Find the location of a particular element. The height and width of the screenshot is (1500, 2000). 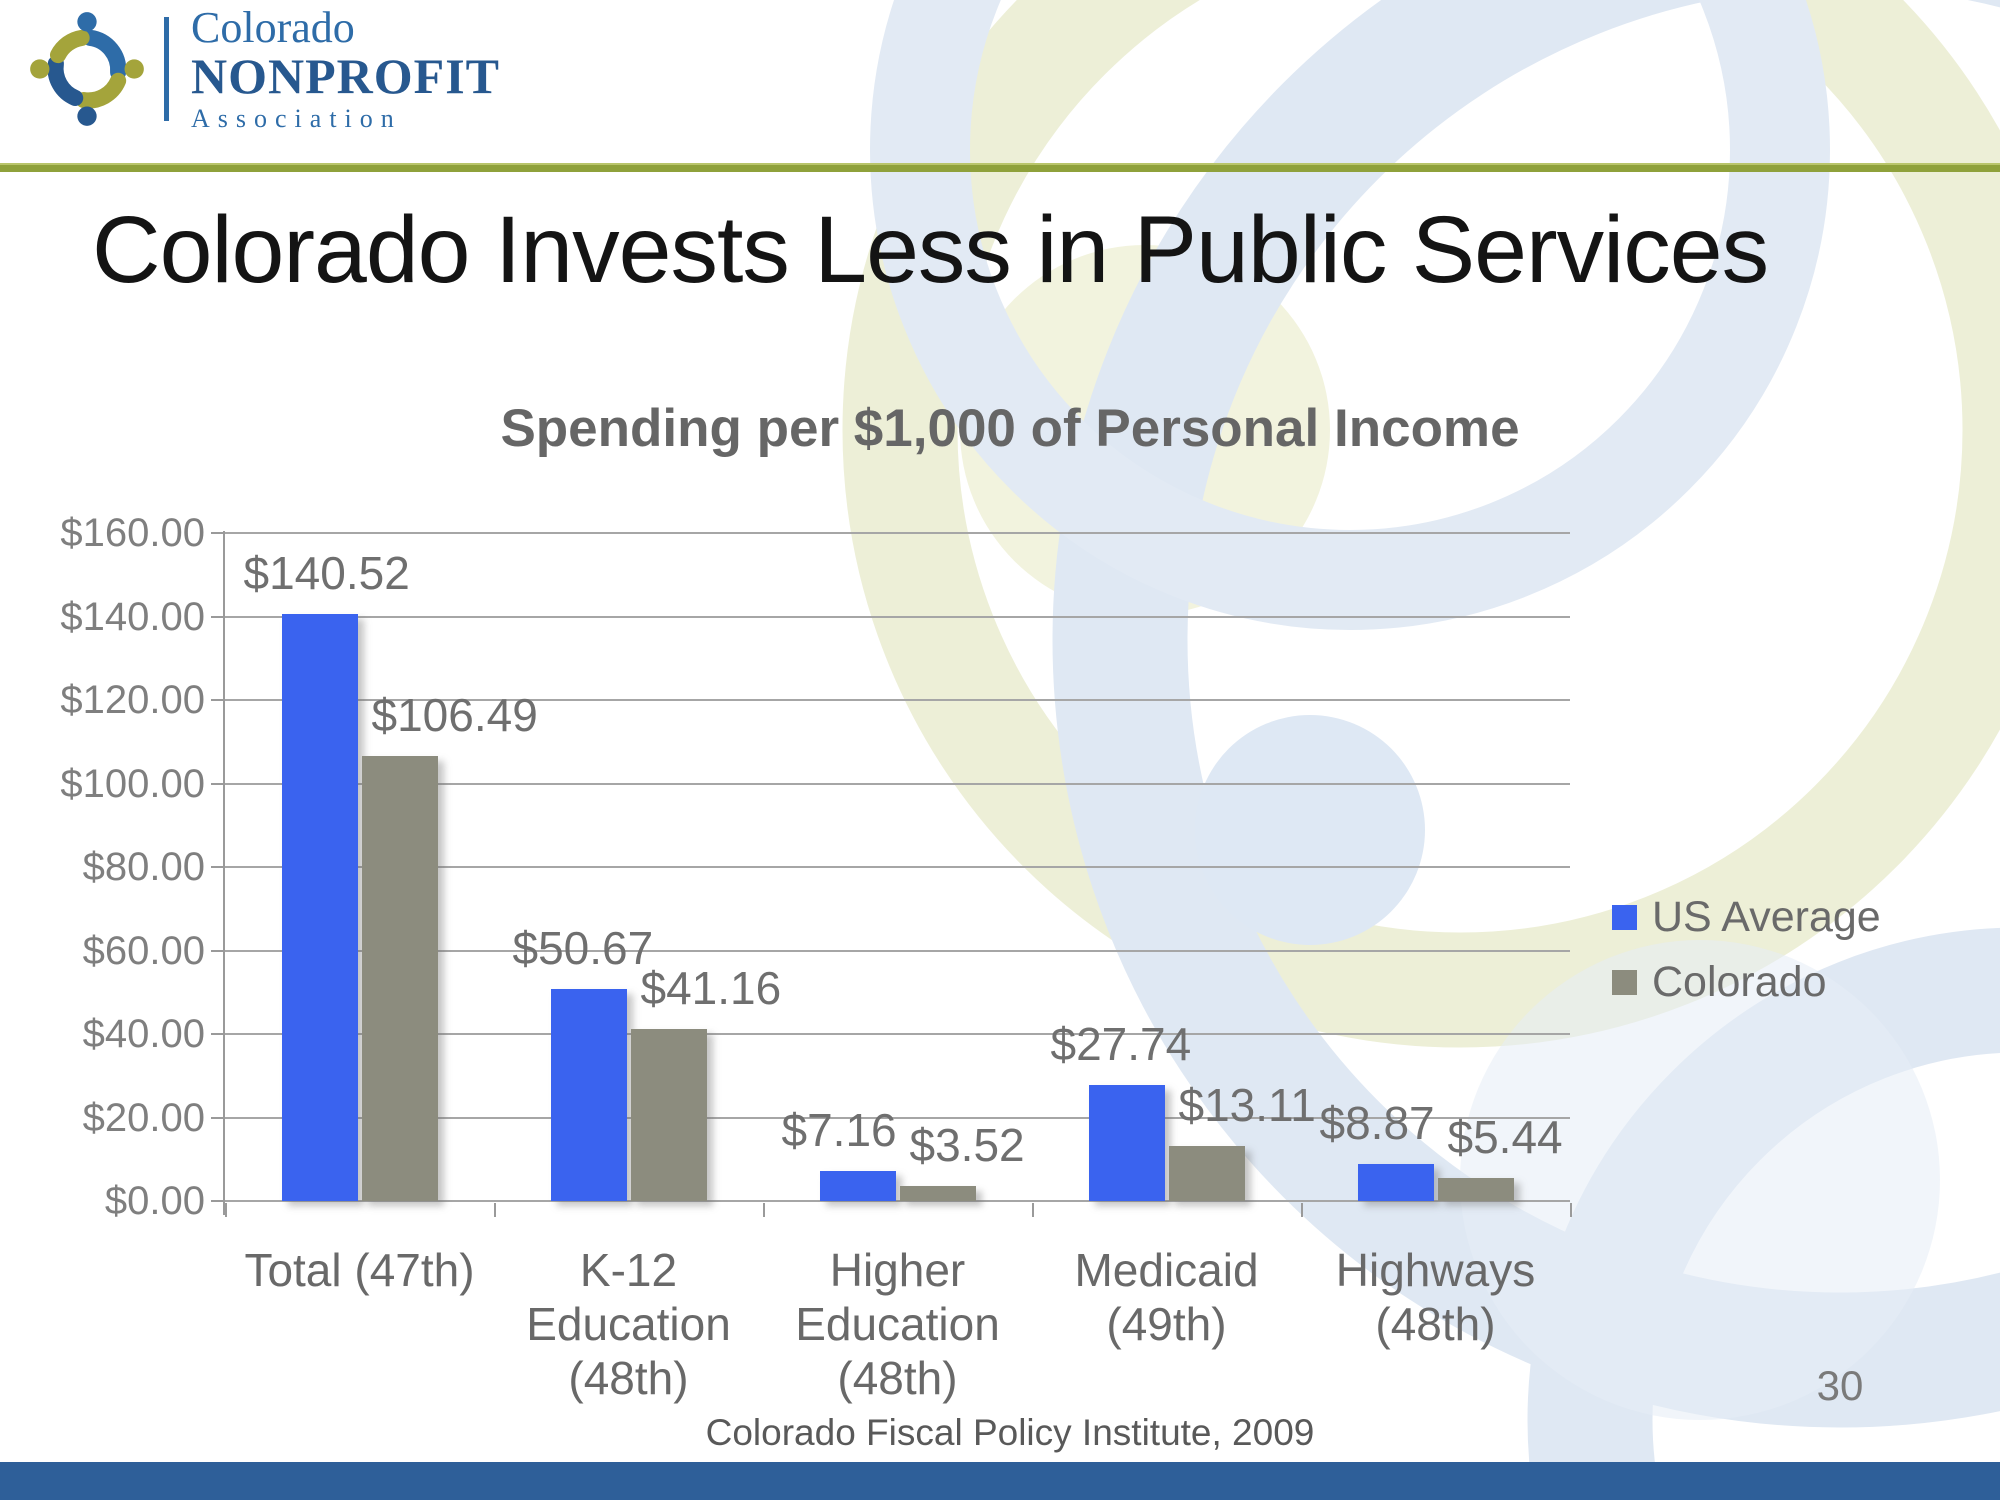

y-axis-tick-label: $0.00 is located at coordinates (154, 1201).